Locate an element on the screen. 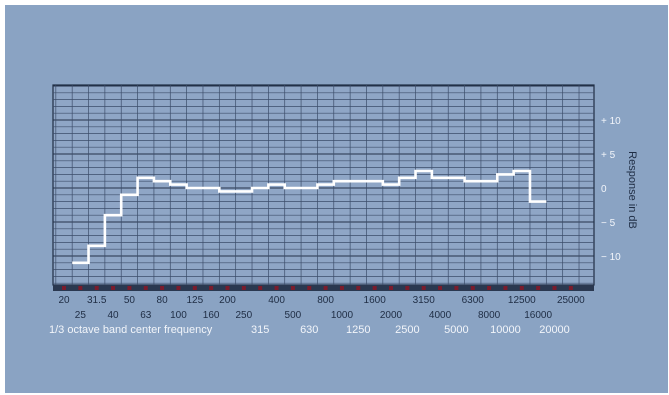  x-tick-label: 125 is located at coordinates (194, 300).